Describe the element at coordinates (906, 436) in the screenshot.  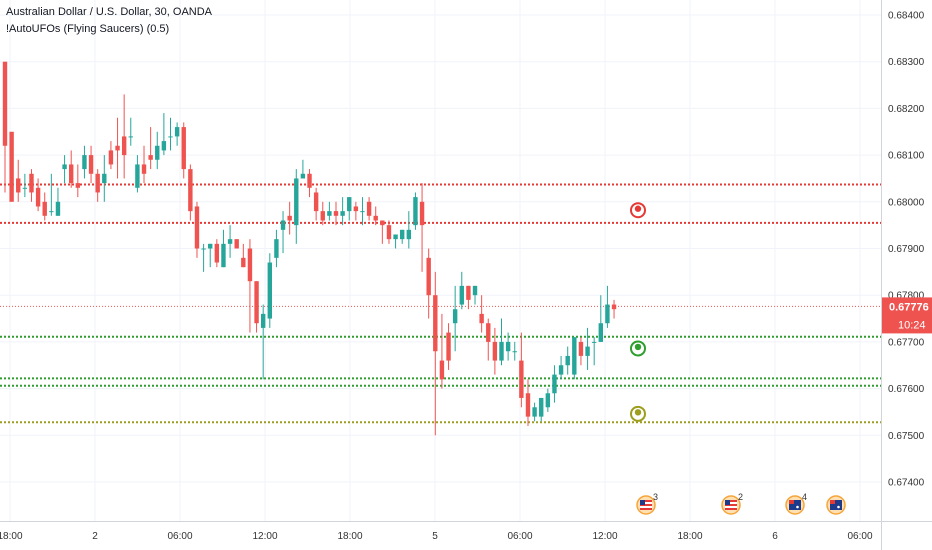
I see `y-tick-label: 0.67500` at that location.